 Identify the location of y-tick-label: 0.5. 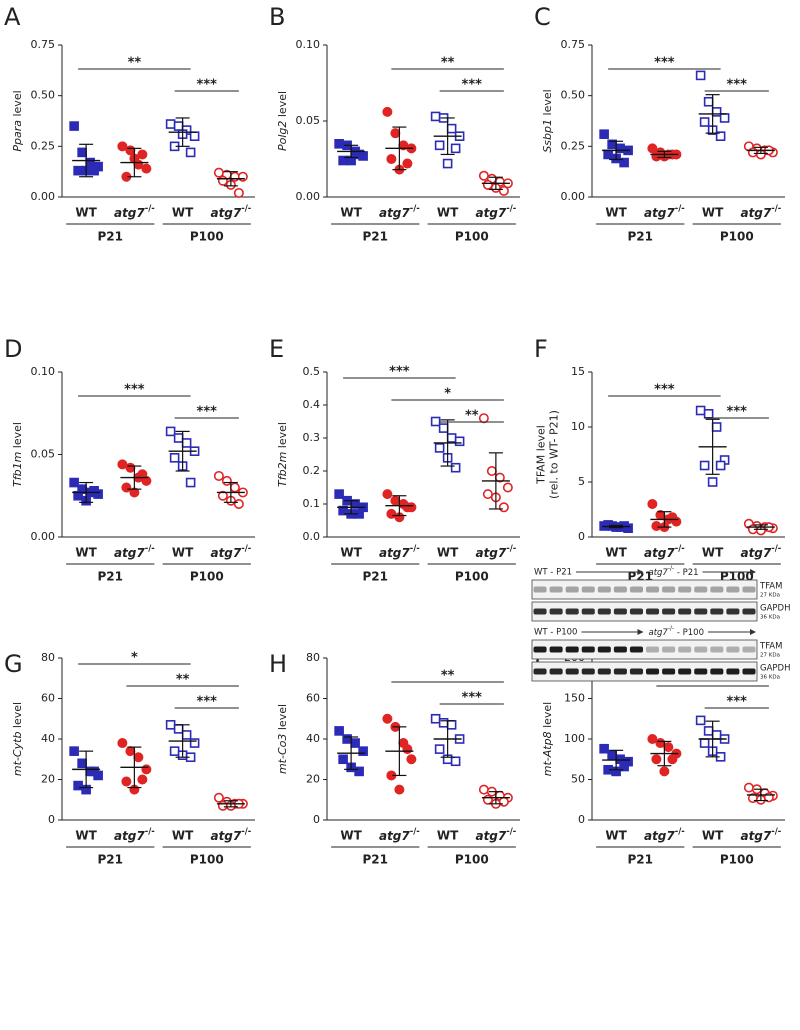
(312, 371).